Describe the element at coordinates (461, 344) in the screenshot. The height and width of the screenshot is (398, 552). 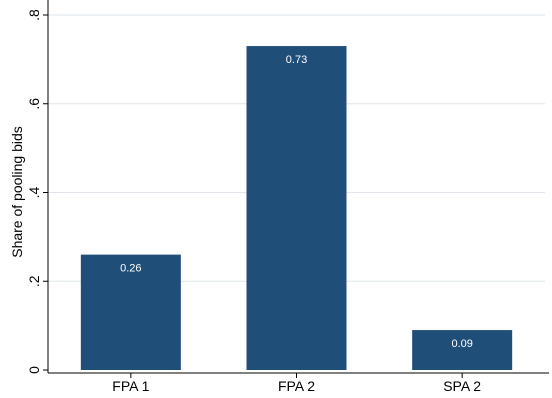
I see `bar-value-label: 0.09` at that location.